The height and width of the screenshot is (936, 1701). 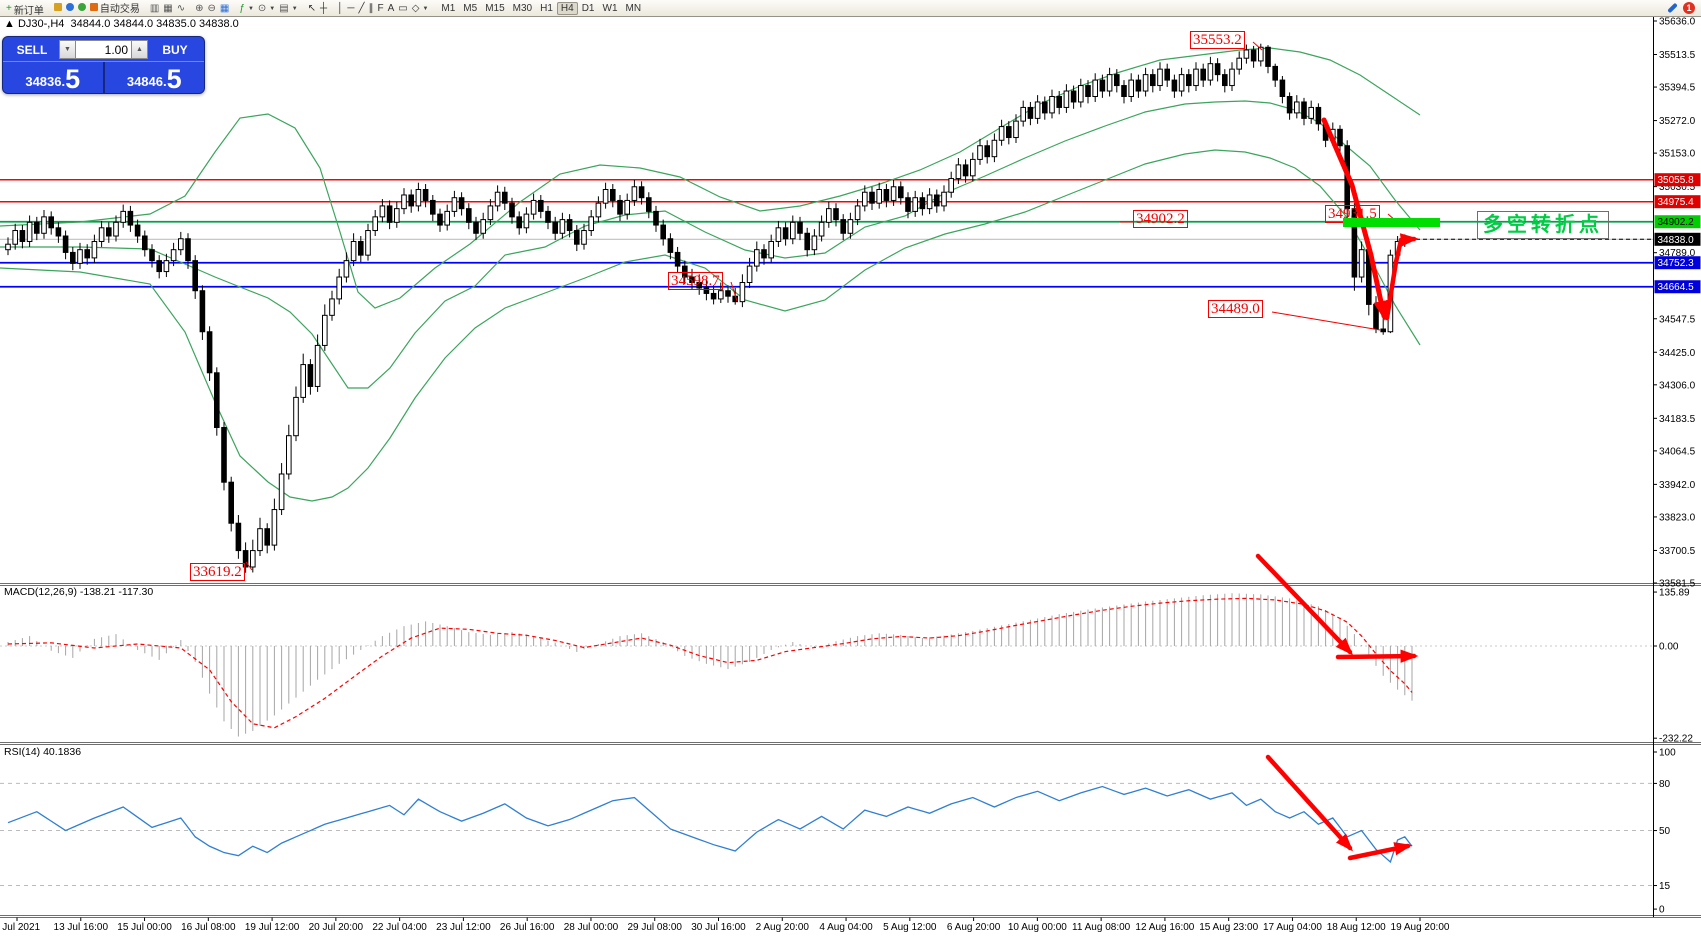 What do you see at coordinates (154, 9) in the screenshot?
I see `chart-bars-button: ▥` at bounding box center [154, 9].